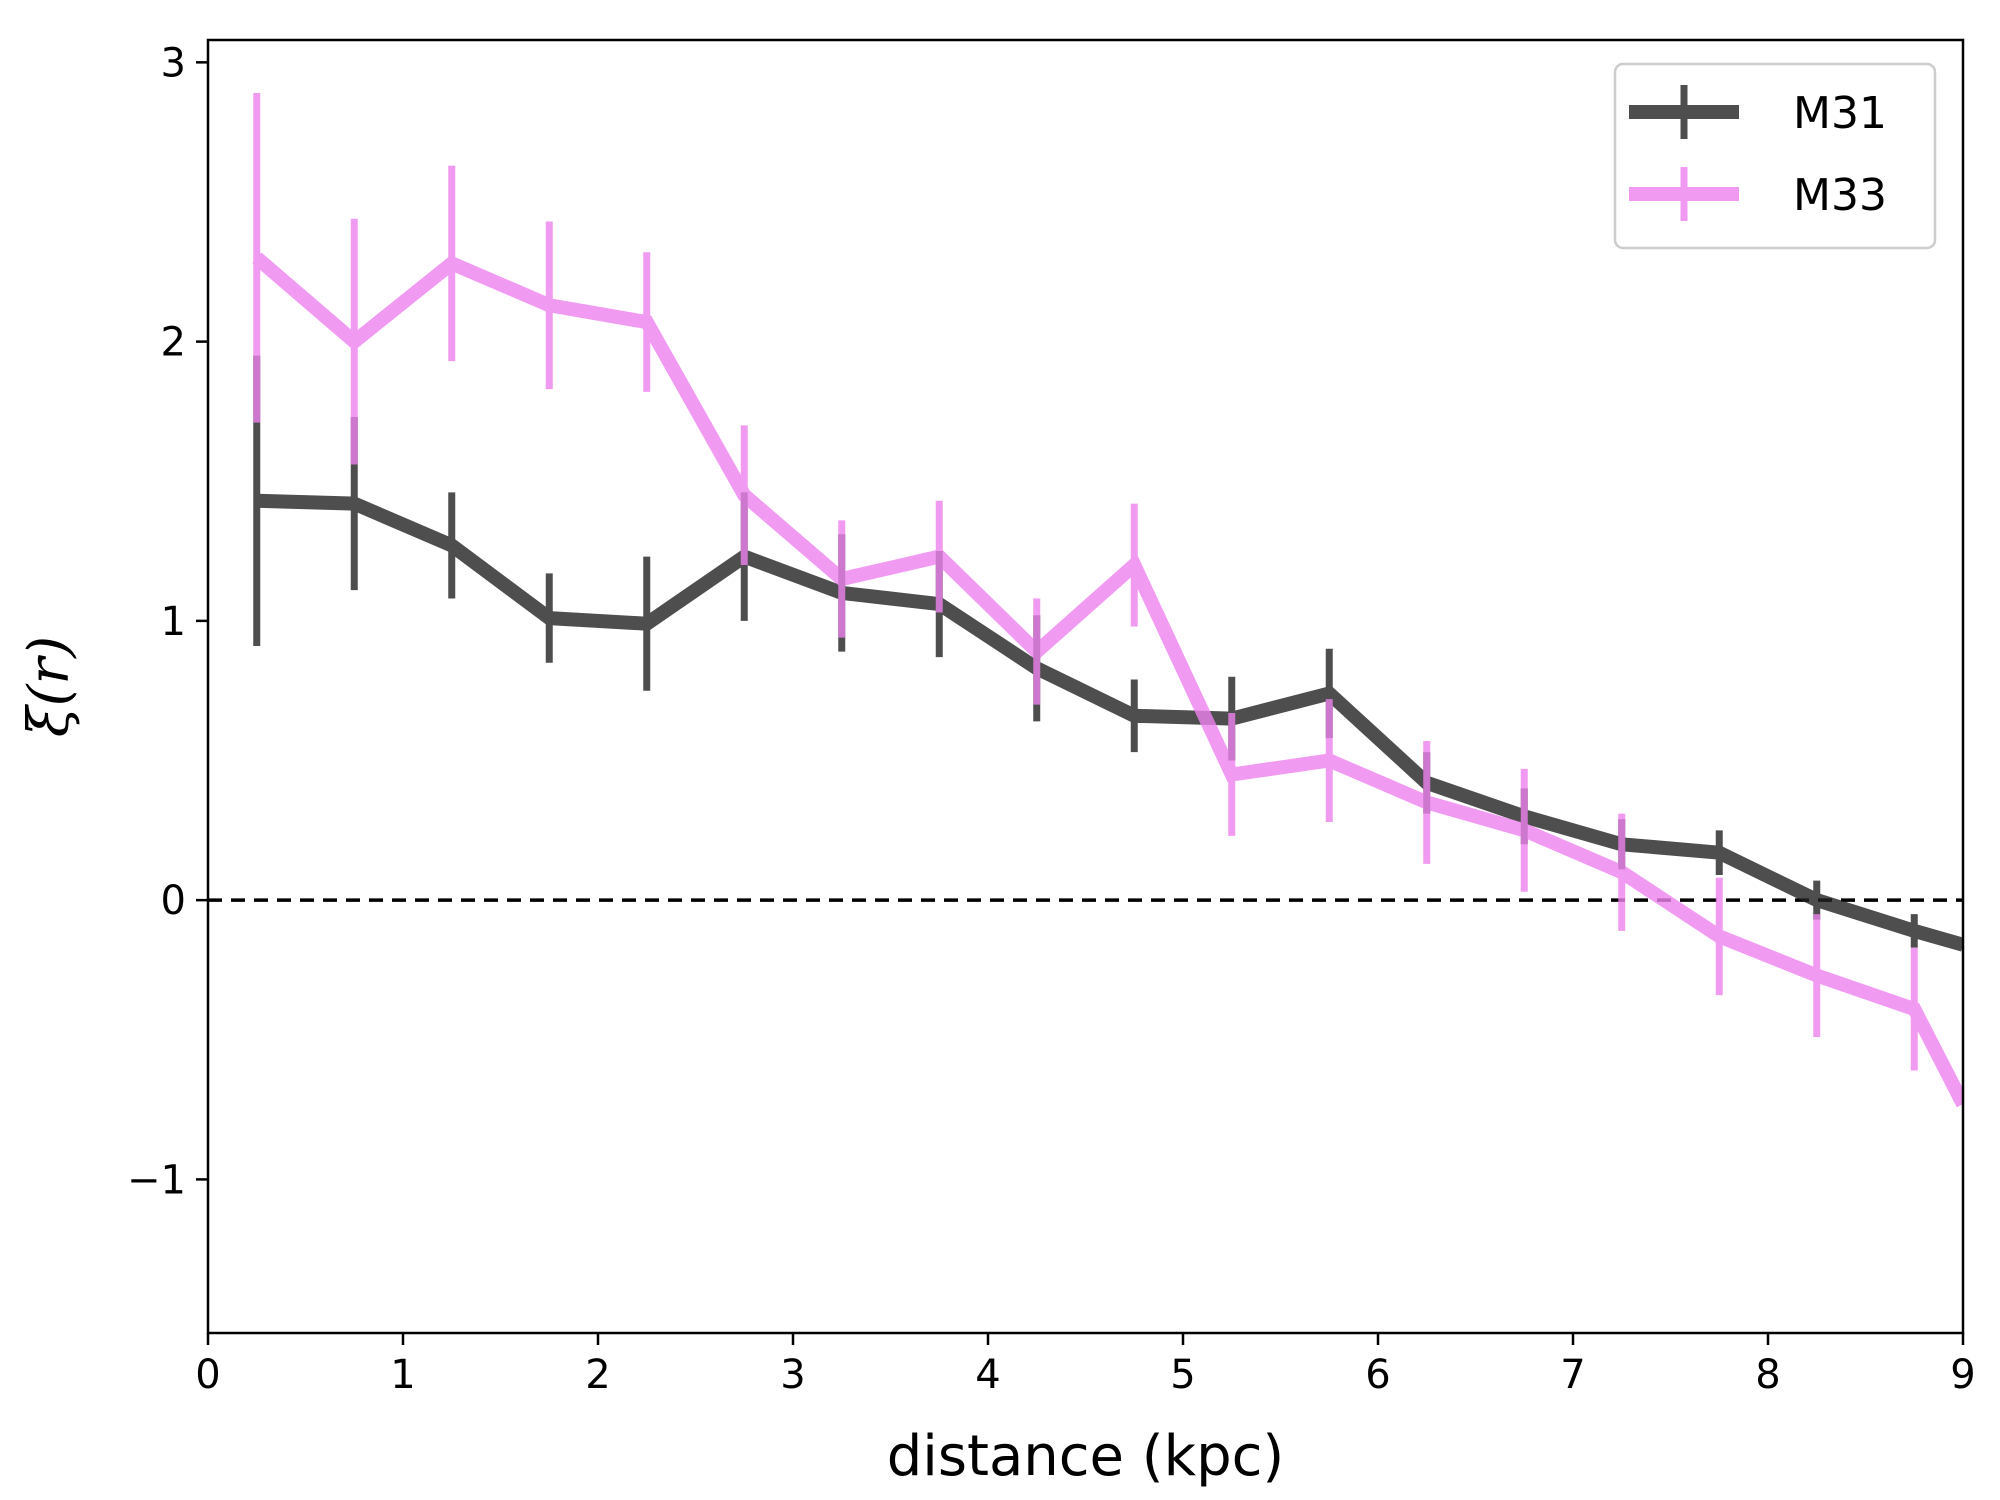  What do you see at coordinates (1086, 1456) in the screenshot?
I see `x-axis-label: distance (kpc)` at bounding box center [1086, 1456].